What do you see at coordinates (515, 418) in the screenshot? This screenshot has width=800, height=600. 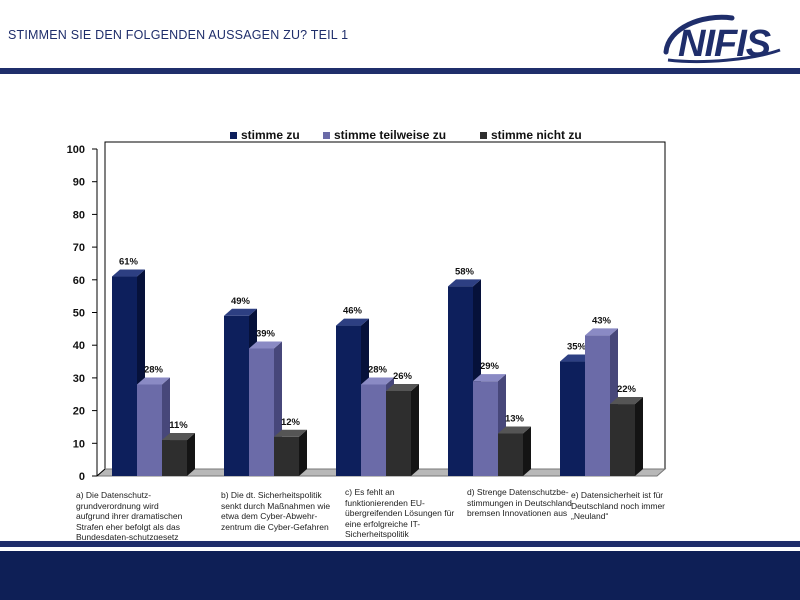 I see `data-label: 13%` at bounding box center [515, 418].